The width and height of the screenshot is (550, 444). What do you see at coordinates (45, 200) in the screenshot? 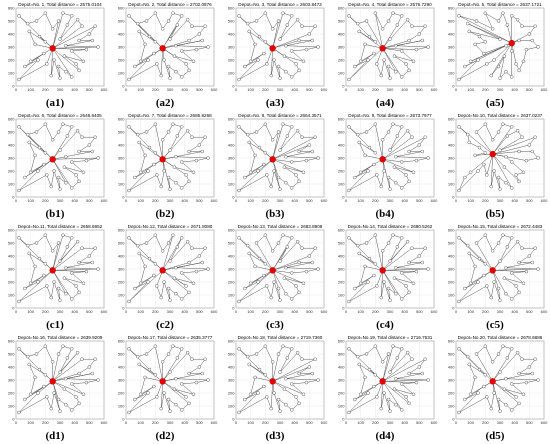
I see `x-tick-label: 200` at bounding box center [45, 200].